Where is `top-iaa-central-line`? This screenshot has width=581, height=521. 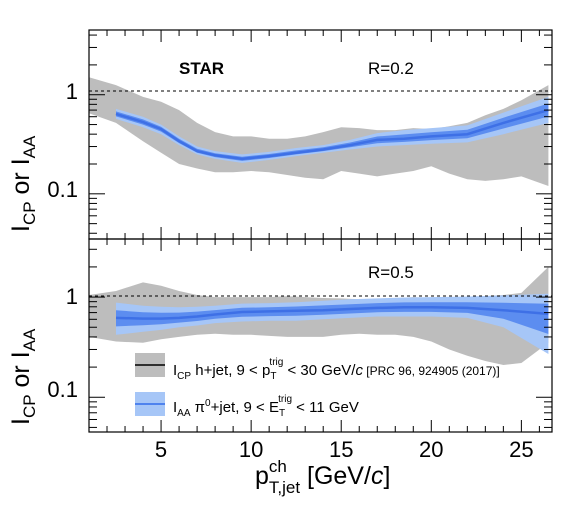
top-iaa-central-line is located at coordinates (332, 134).